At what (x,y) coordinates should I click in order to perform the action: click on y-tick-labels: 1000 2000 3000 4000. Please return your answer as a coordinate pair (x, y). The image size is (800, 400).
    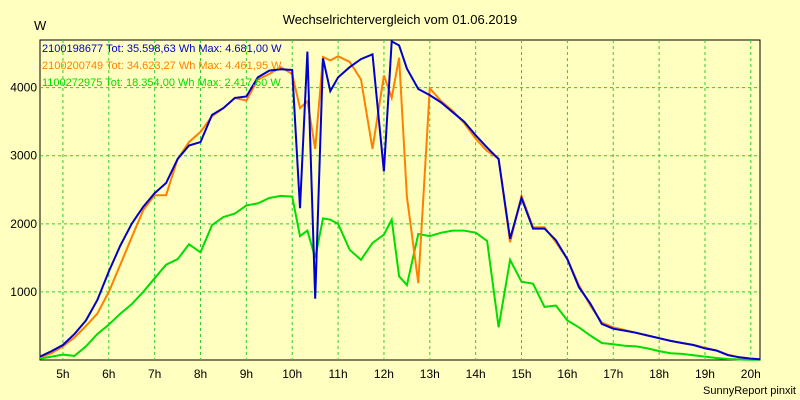
    Looking at the image, I should click on (23, 190).